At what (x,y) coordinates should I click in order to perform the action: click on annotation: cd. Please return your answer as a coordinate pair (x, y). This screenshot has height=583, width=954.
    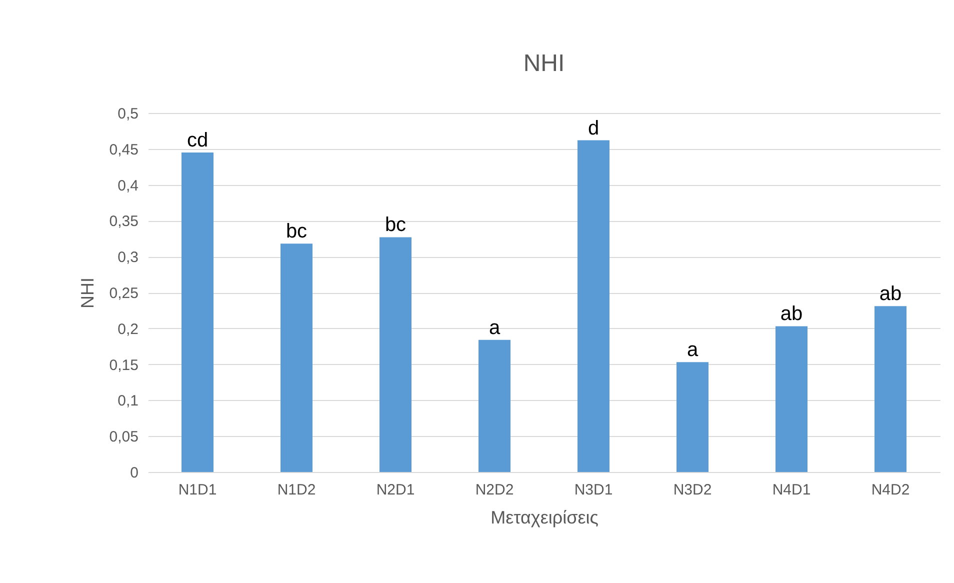
    Looking at the image, I should click on (197, 140).